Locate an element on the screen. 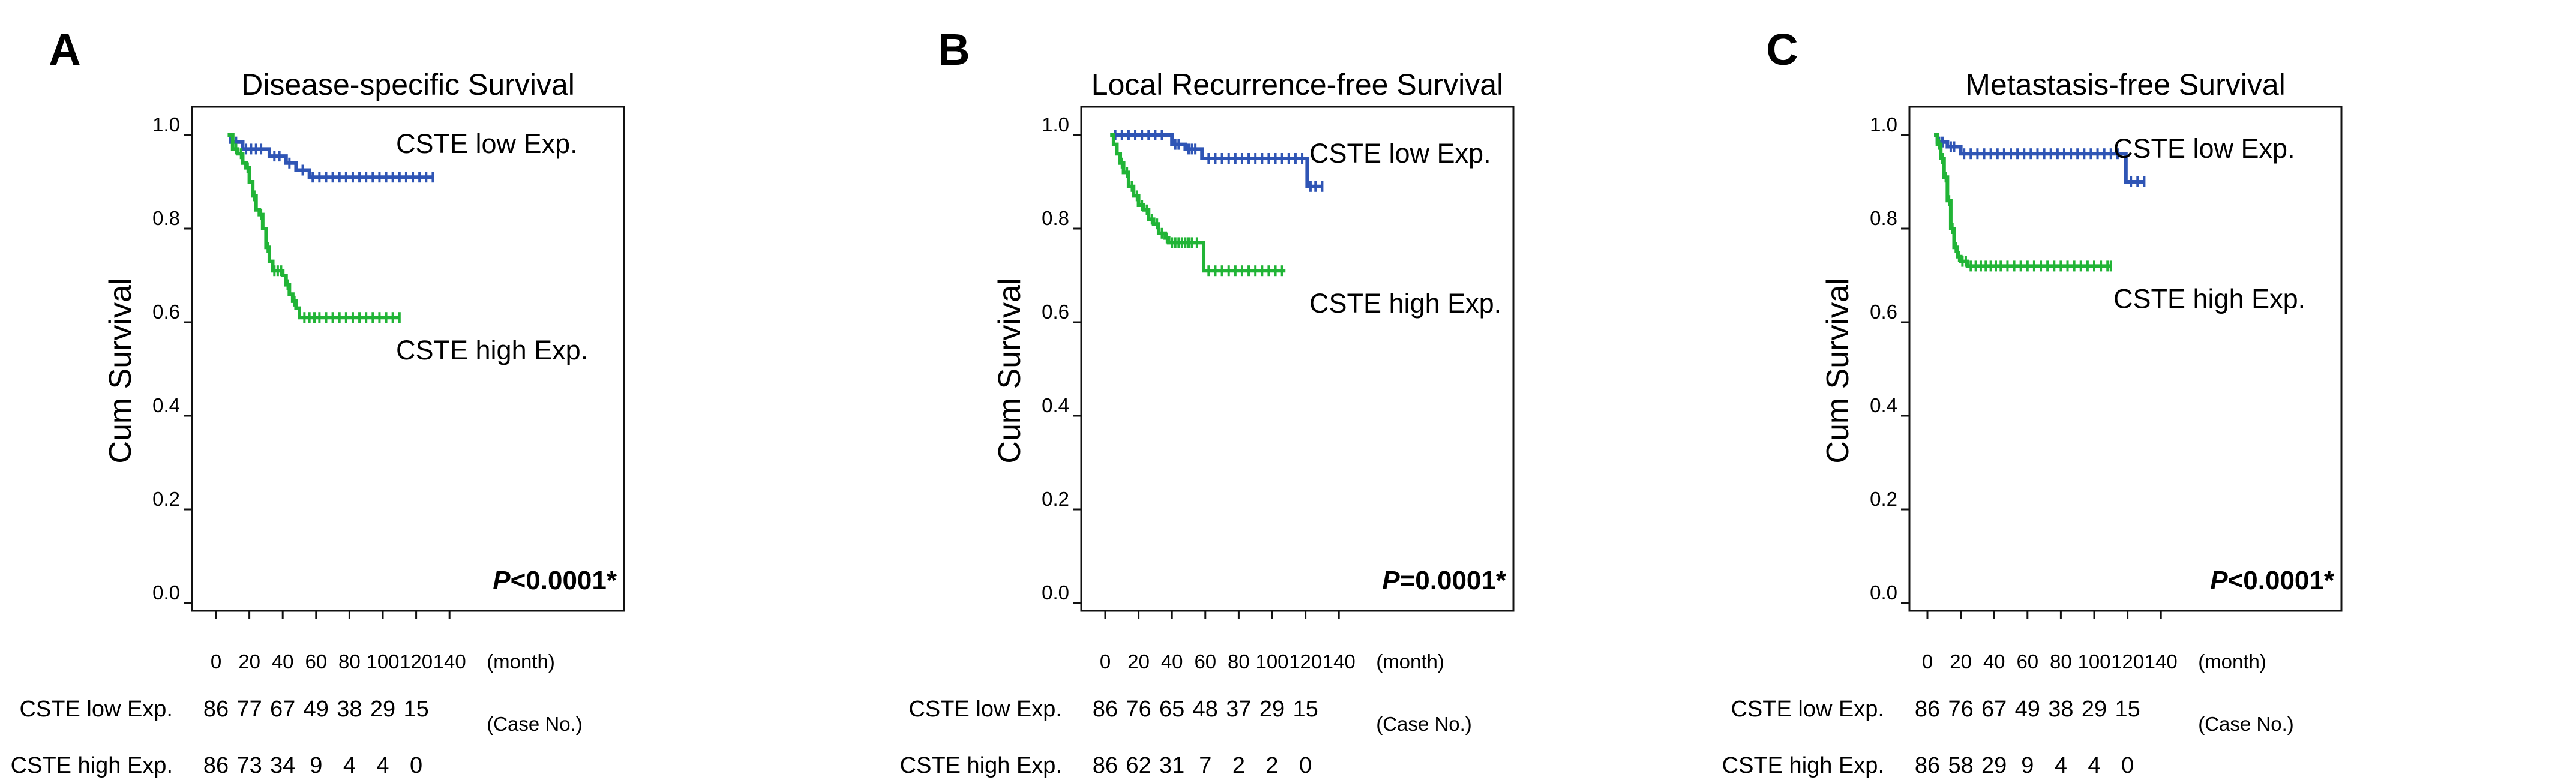  p-value-annotation: P<0.0001* is located at coordinates (2272, 580).